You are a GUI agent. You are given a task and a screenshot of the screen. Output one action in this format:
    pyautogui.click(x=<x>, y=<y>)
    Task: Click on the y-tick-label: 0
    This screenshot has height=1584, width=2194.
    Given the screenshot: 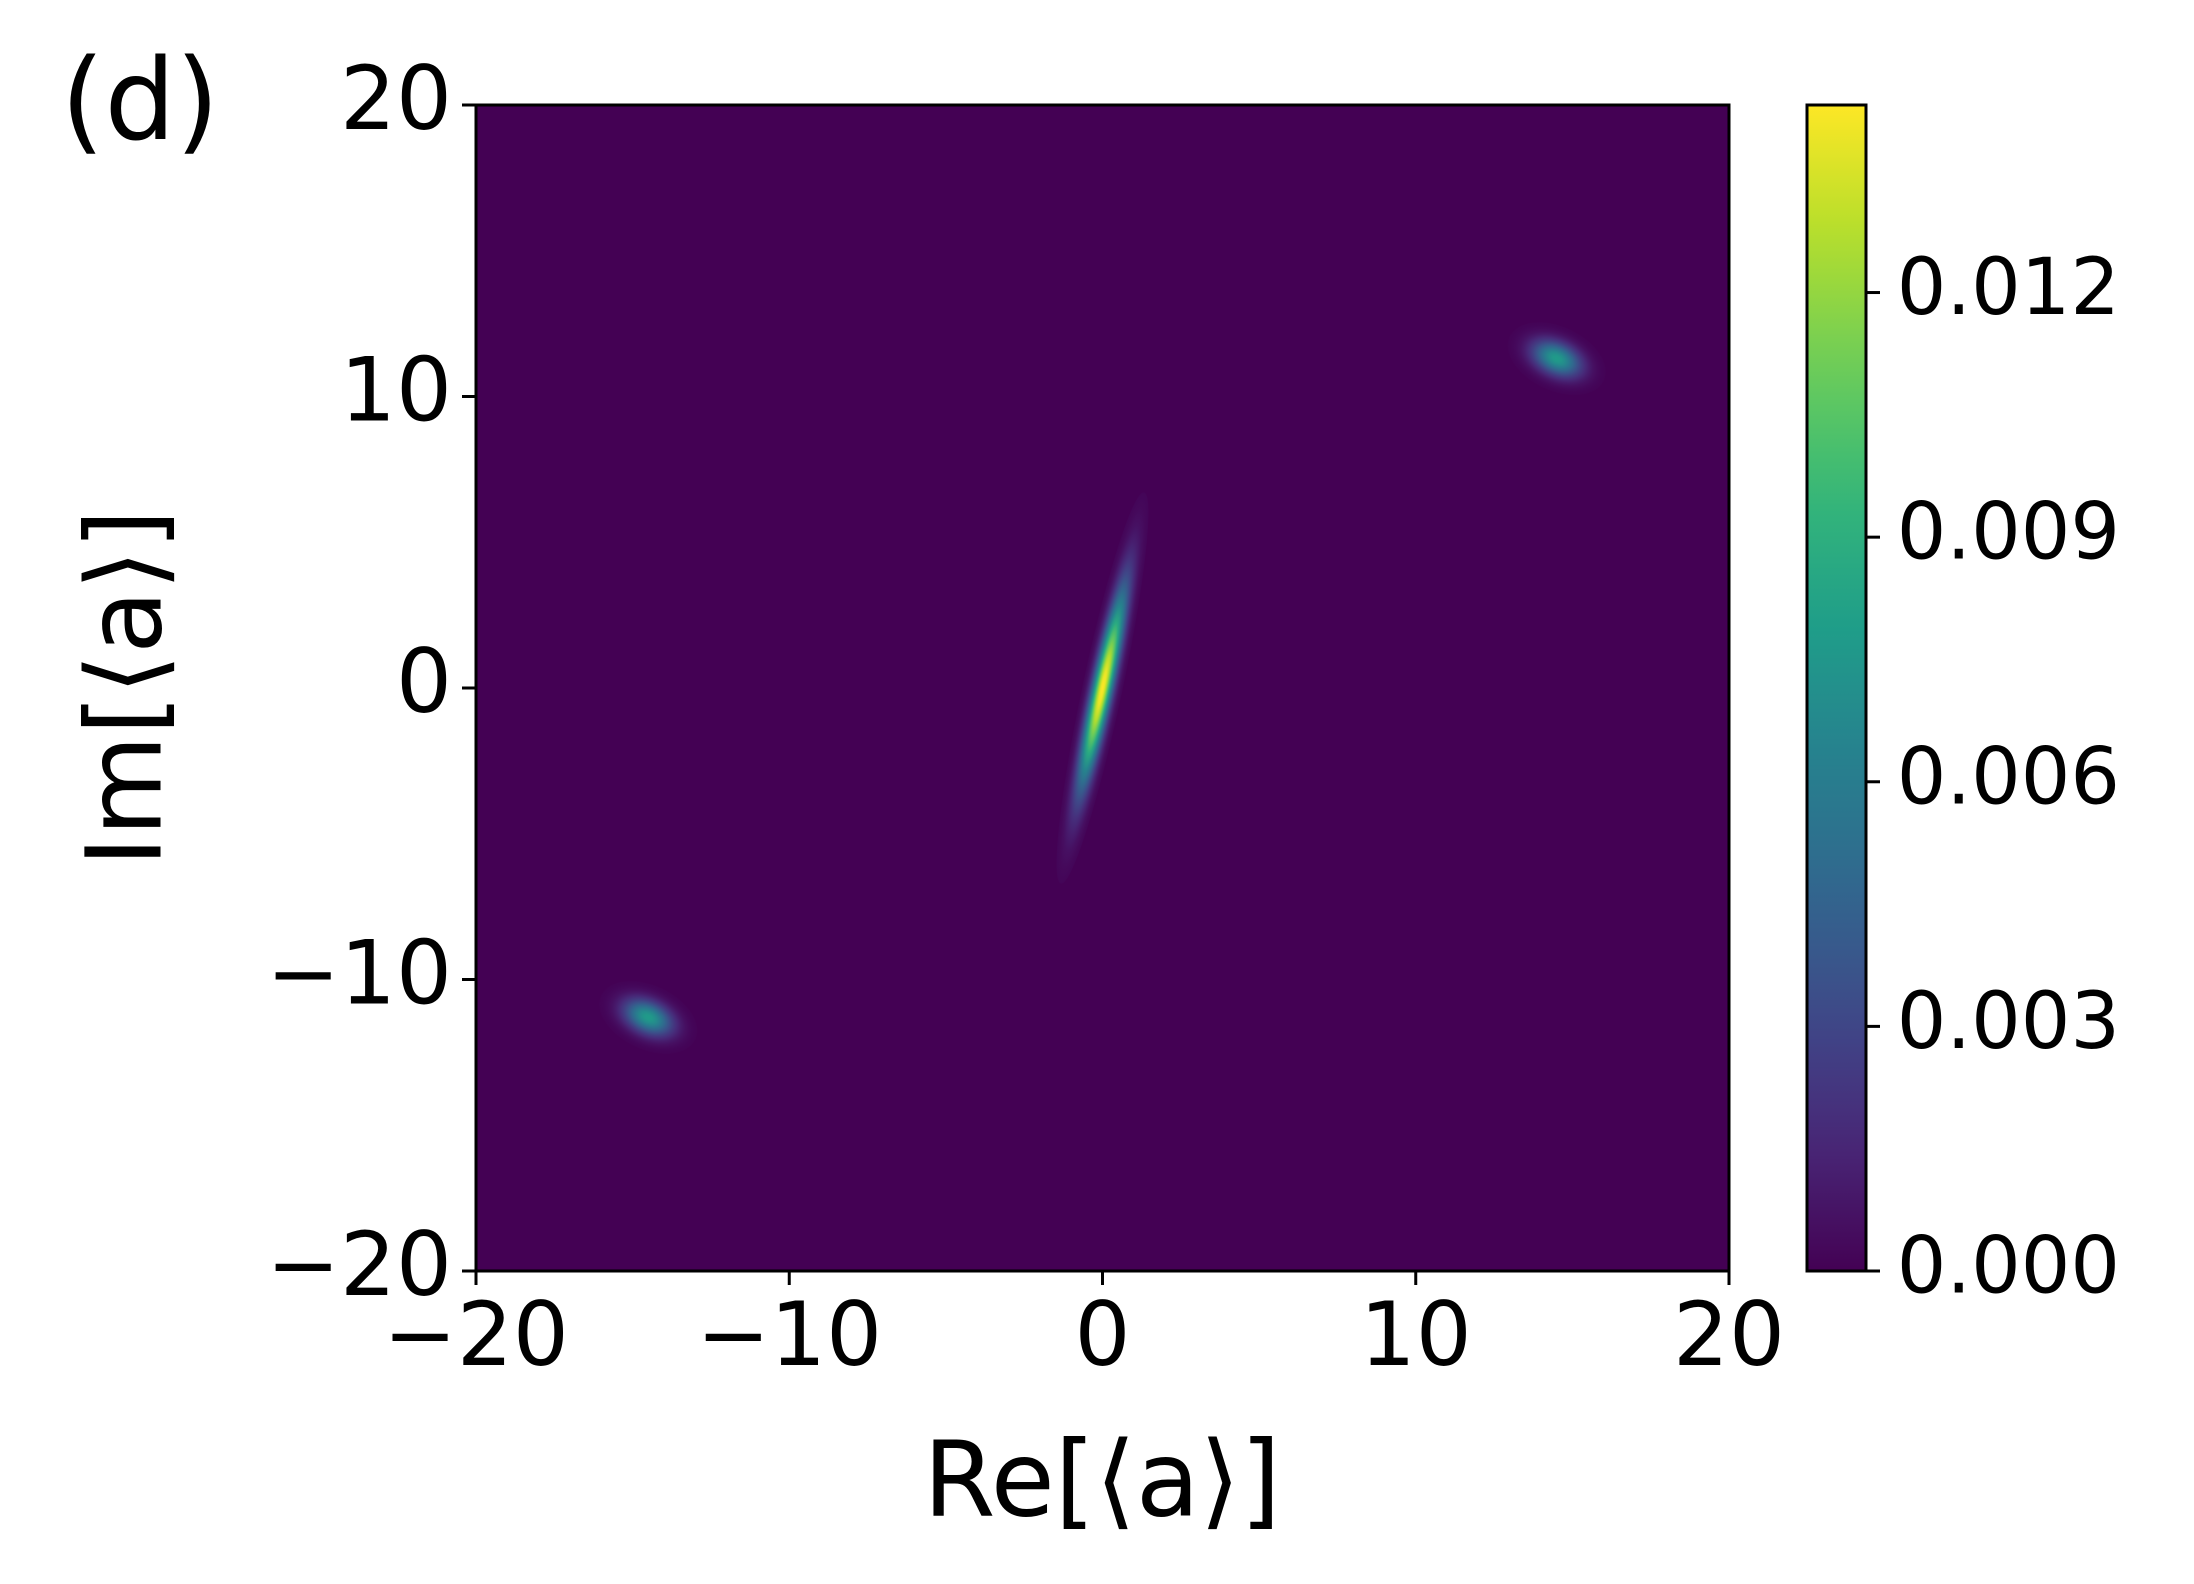 What is the action you would take?
    pyautogui.click(x=424, y=681)
    